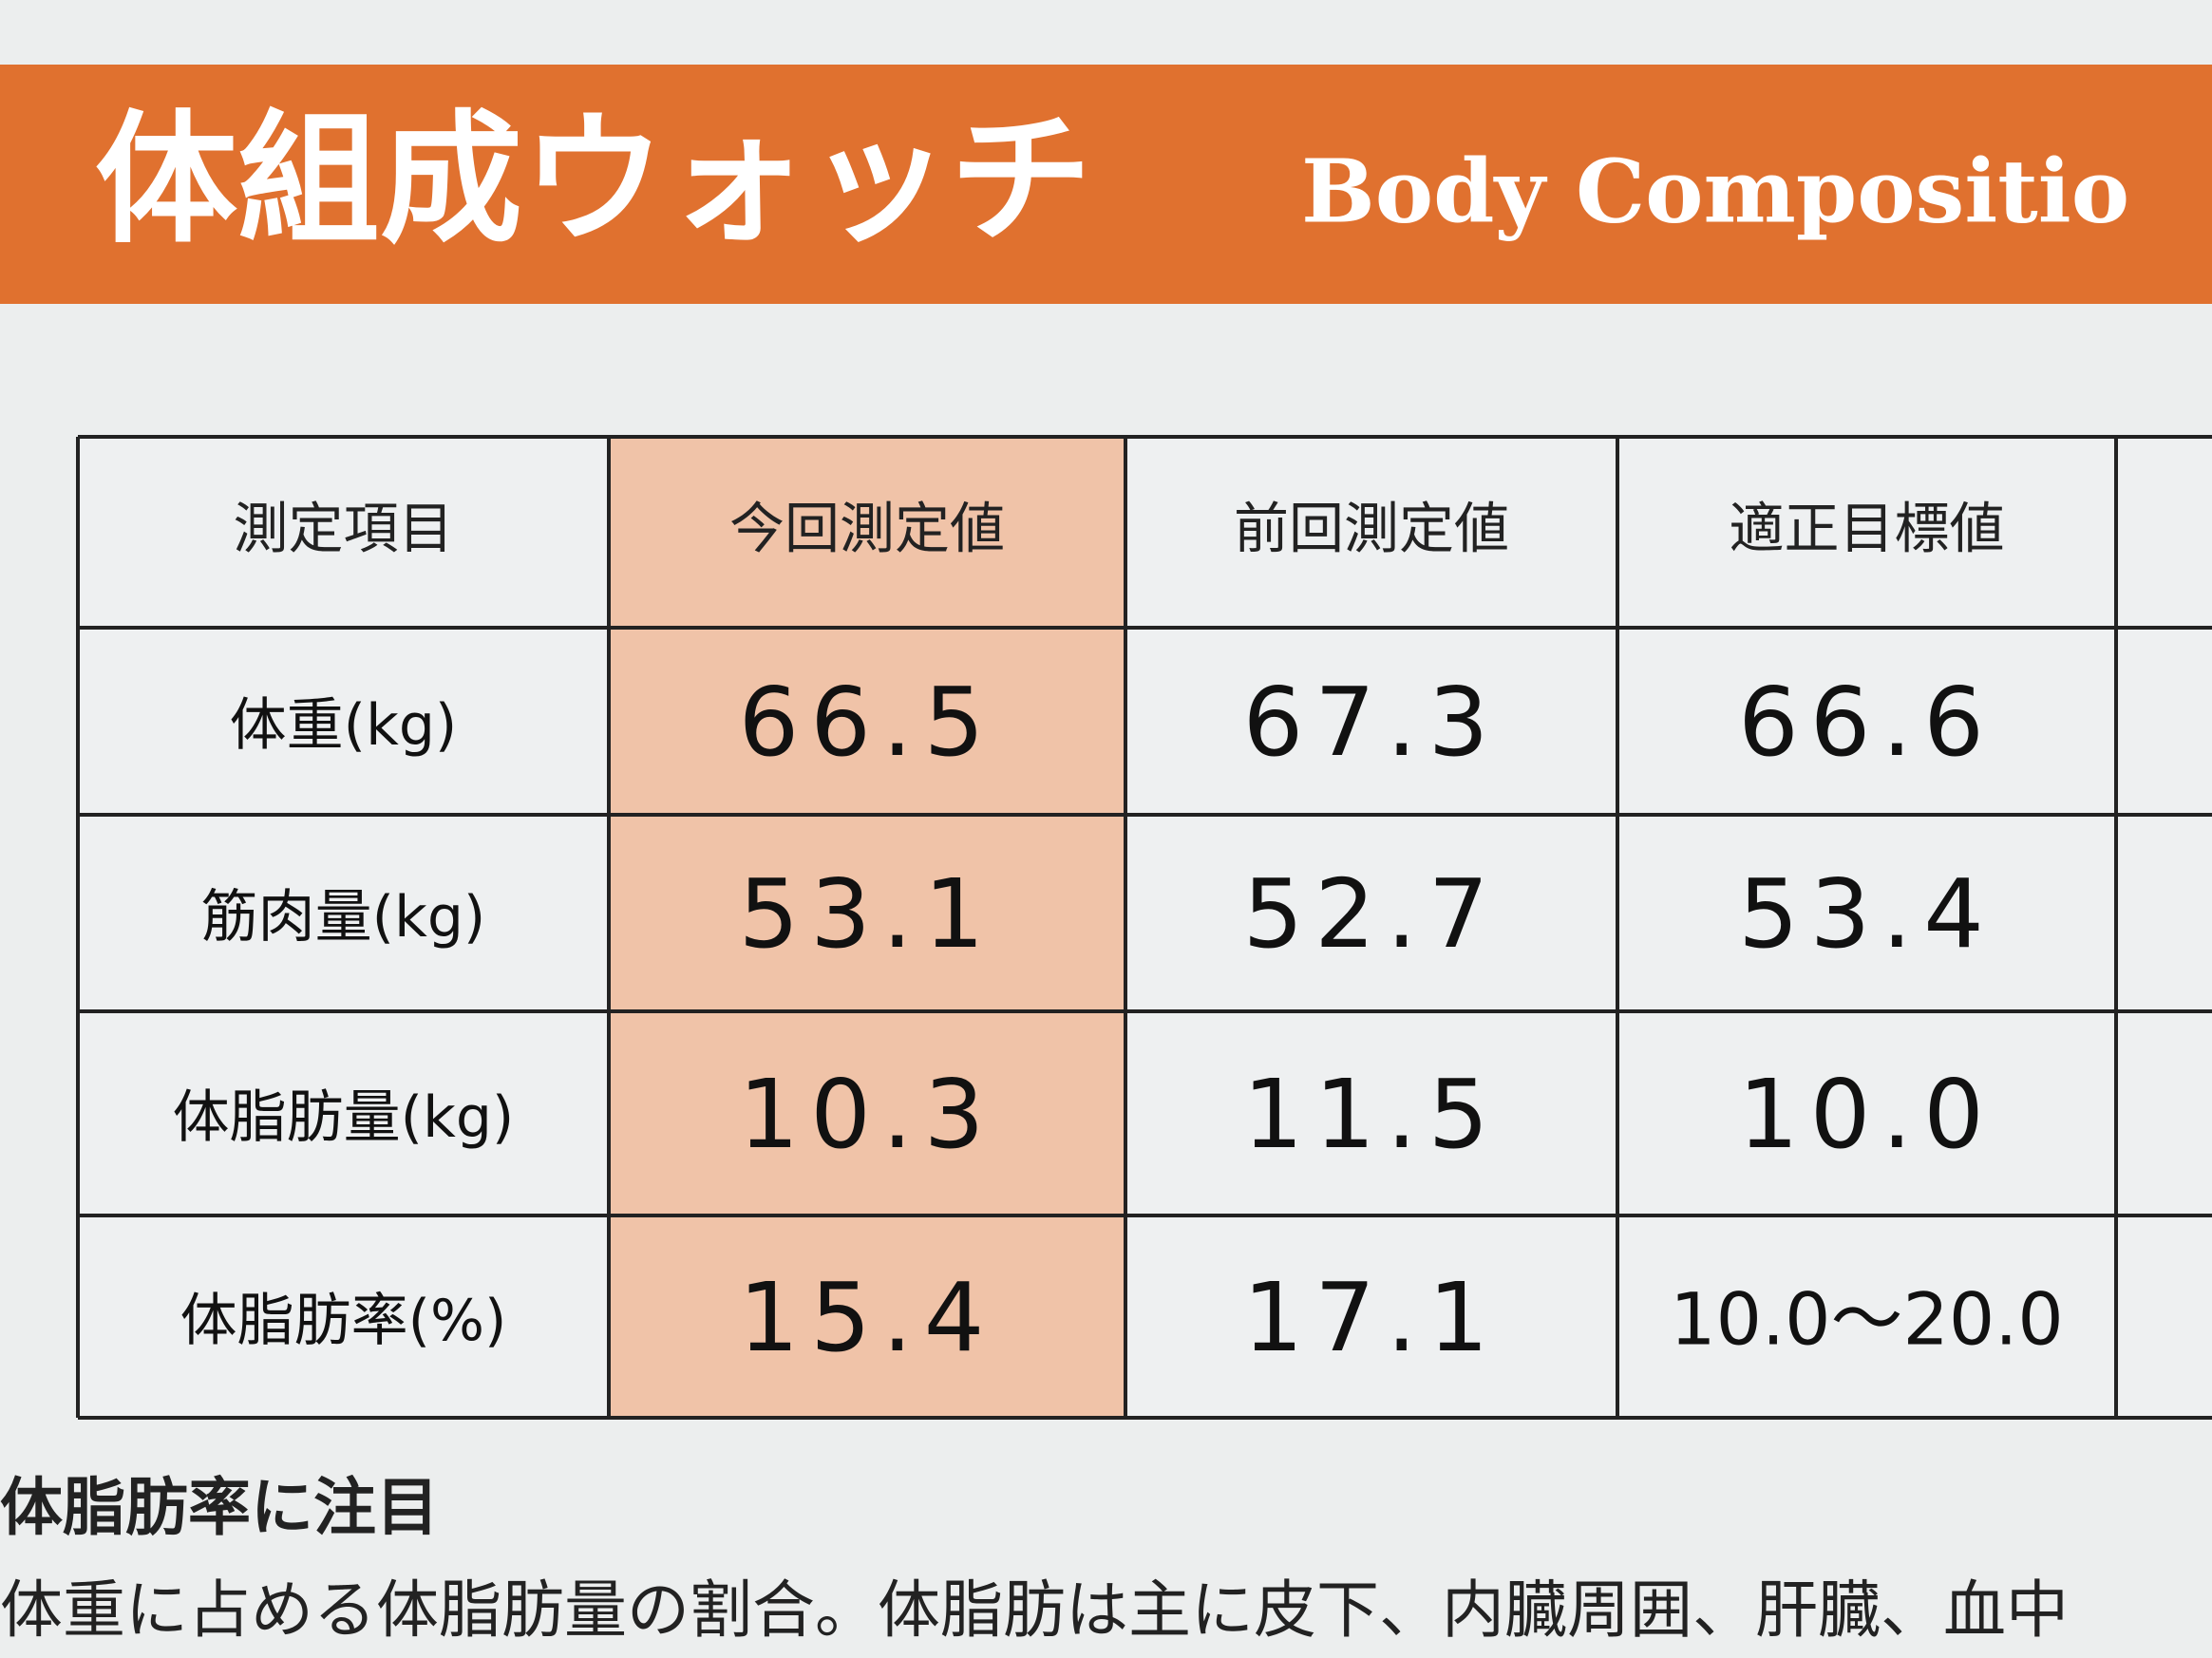 Image resolution: width=2212 pixels, height=1658 pixels. What do you see at coordinates (593, 180) in the screenshot?
I see `header-title: 体組成ウォッチ` at bounding box center [593, 180].